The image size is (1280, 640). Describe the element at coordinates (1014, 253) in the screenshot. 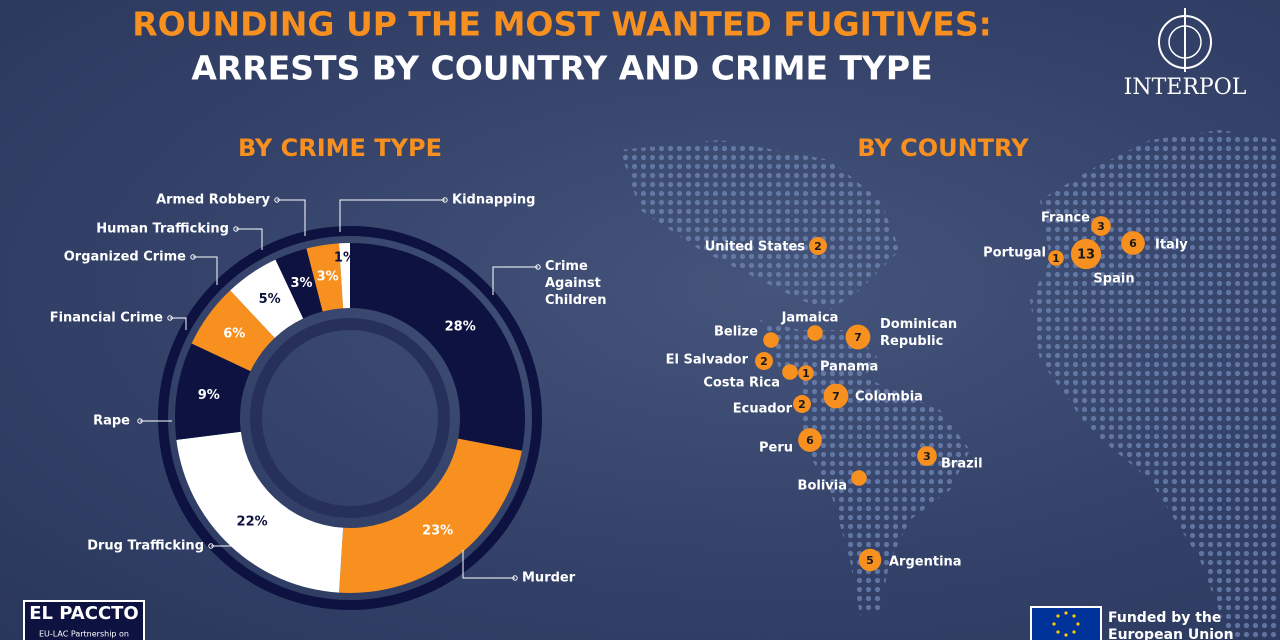

I see `country-label: Portugal` at that location.